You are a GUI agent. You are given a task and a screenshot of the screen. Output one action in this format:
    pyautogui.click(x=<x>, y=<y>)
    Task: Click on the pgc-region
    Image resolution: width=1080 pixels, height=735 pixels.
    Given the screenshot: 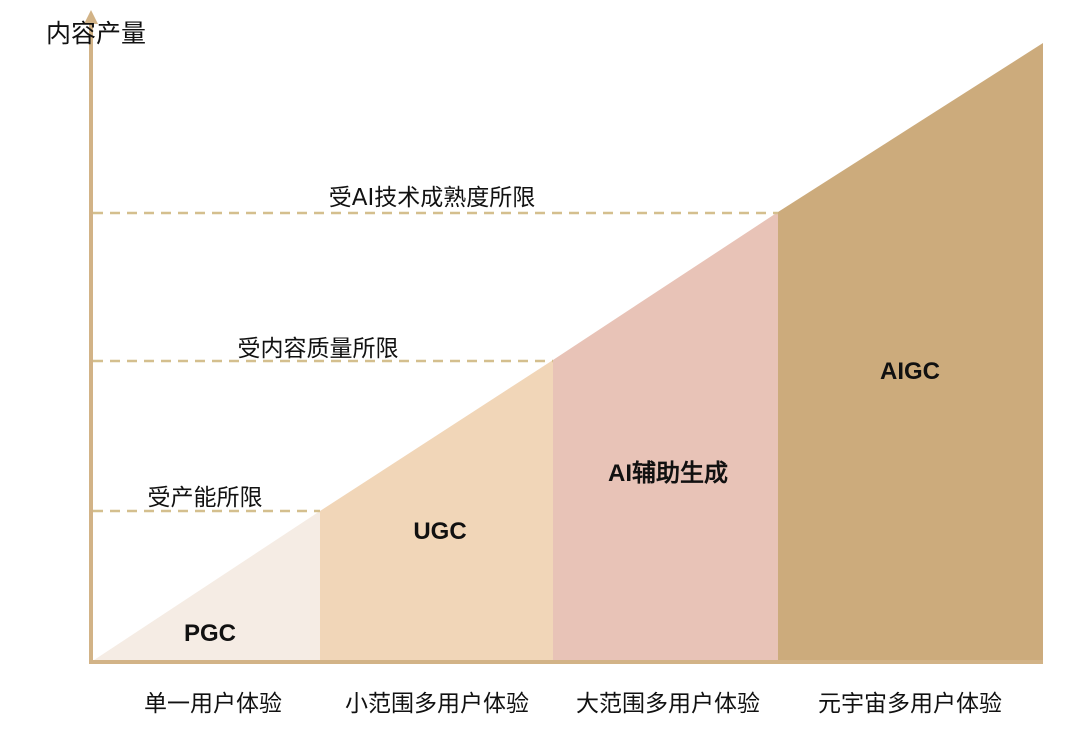 What is the action you would take?
    pyautogui.click(x=205, y=586)
    